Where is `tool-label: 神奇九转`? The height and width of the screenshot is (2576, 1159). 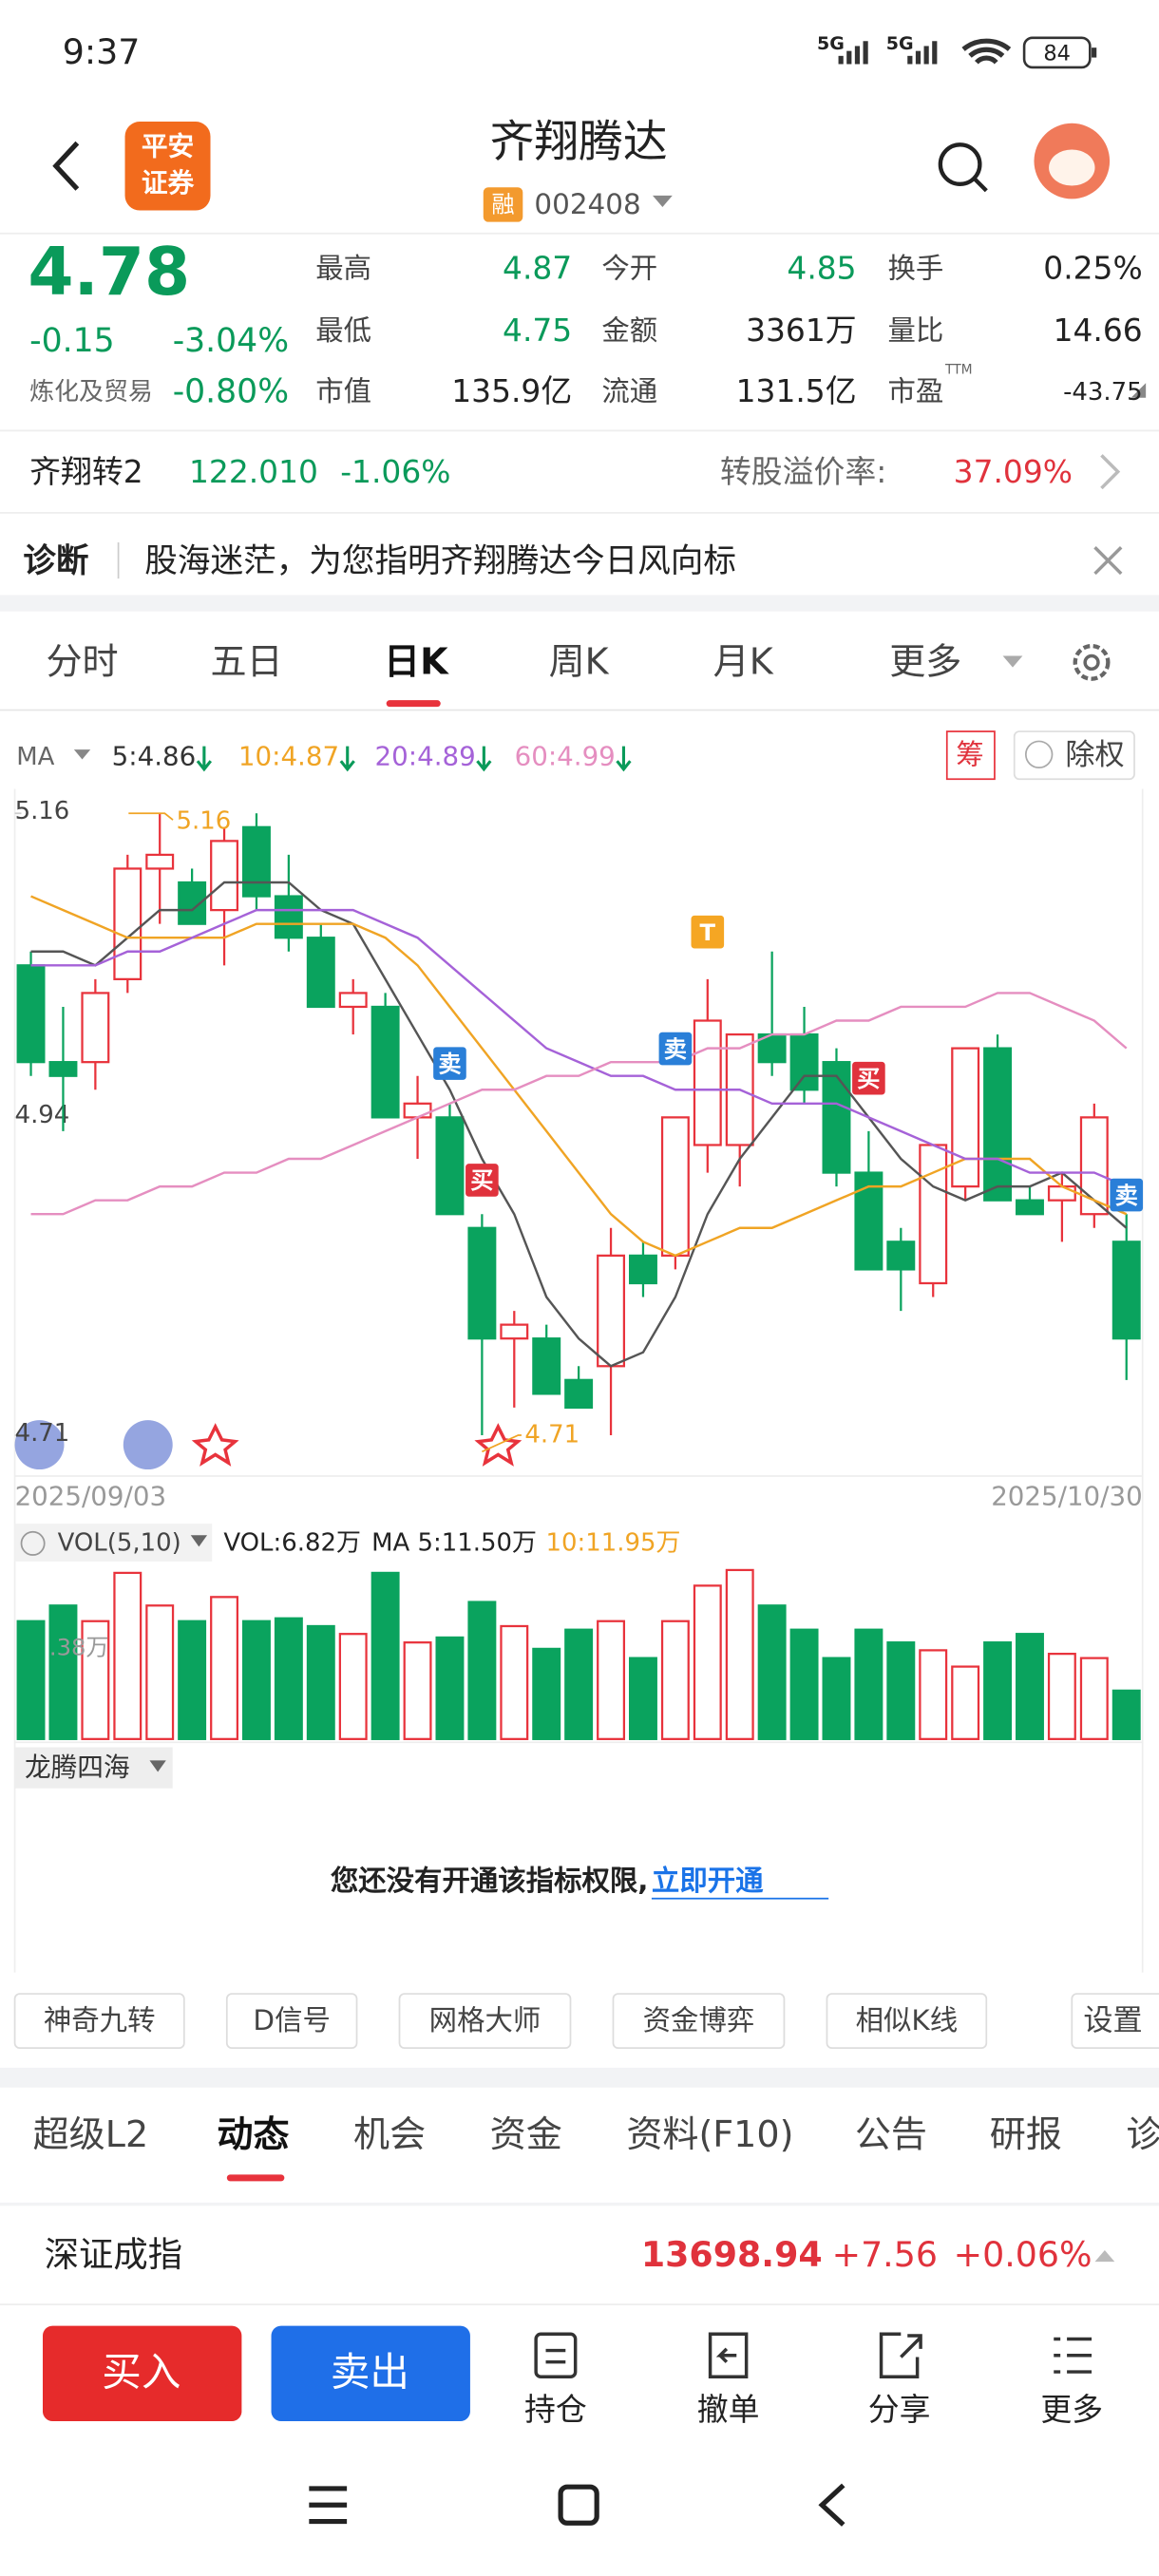
tool-label: 神奇九转 is located at coordinates (100, 2020).